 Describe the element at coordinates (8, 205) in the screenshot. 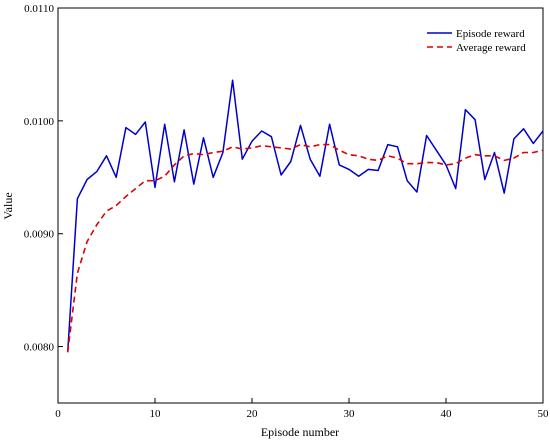

I see `y-axis-title: Value` at that location.